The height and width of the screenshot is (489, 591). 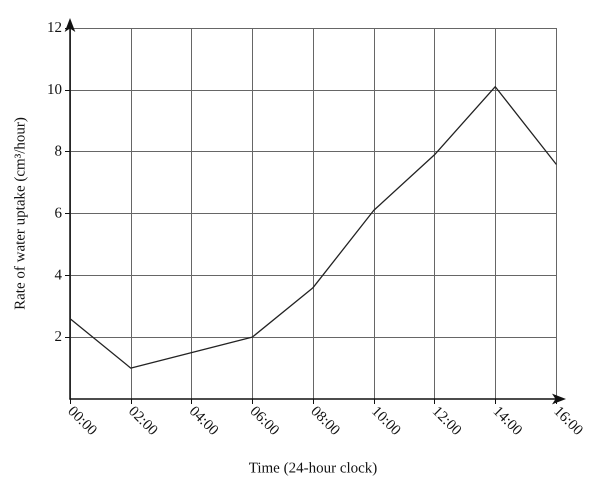 What do you see at coordinates (58, 337) in the screenshot?
I see `y-tick-label: 2` at bounding box center [58, 337].